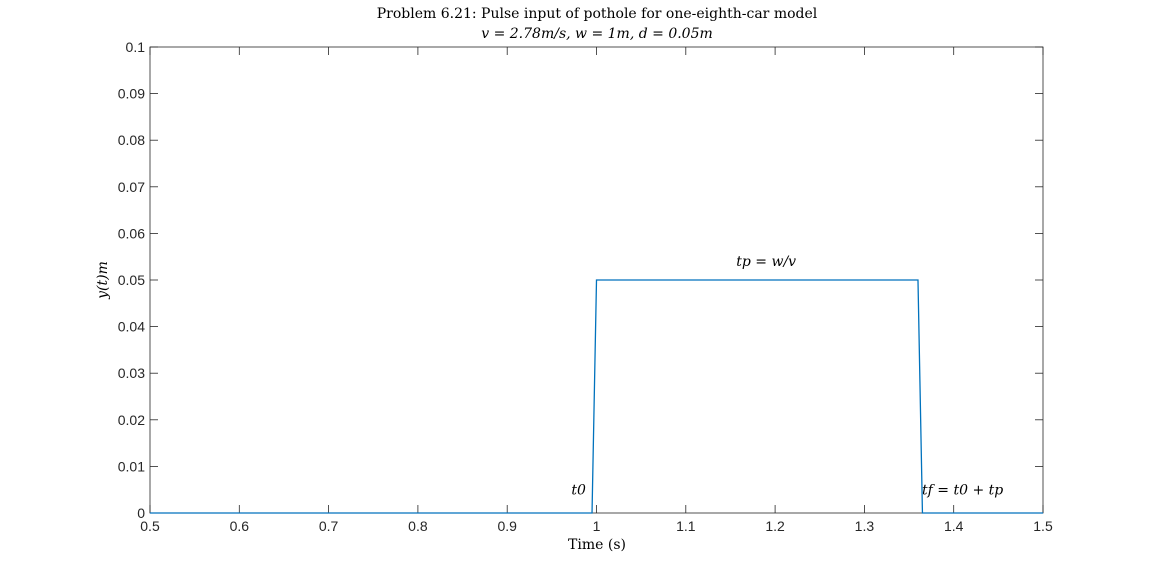 Image resolution: width=1152 pixels, height=576 pixels. I want to click on y-tick-label: 0.05, so click(131, 280).